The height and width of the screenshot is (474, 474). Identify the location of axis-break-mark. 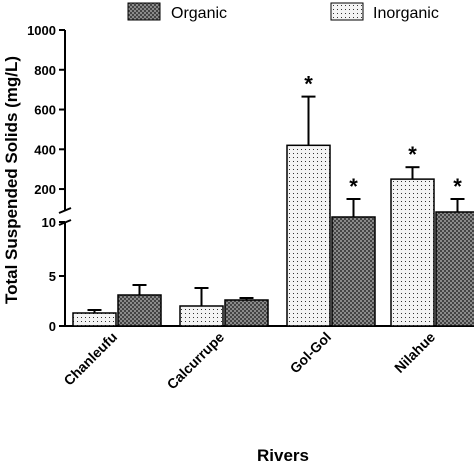
(65, 210).